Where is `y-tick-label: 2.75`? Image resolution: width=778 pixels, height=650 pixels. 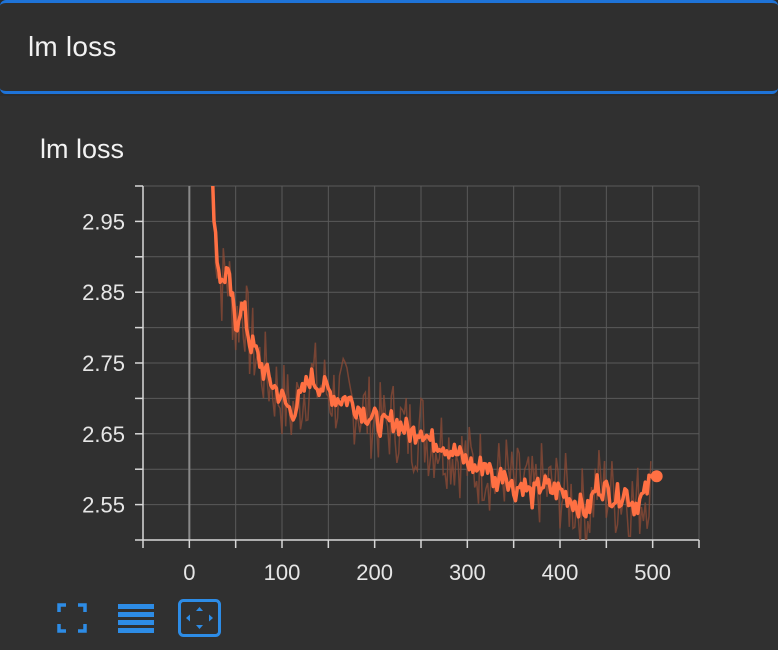 y-tick-label: 2.75 is located at coordinates (103, 363).